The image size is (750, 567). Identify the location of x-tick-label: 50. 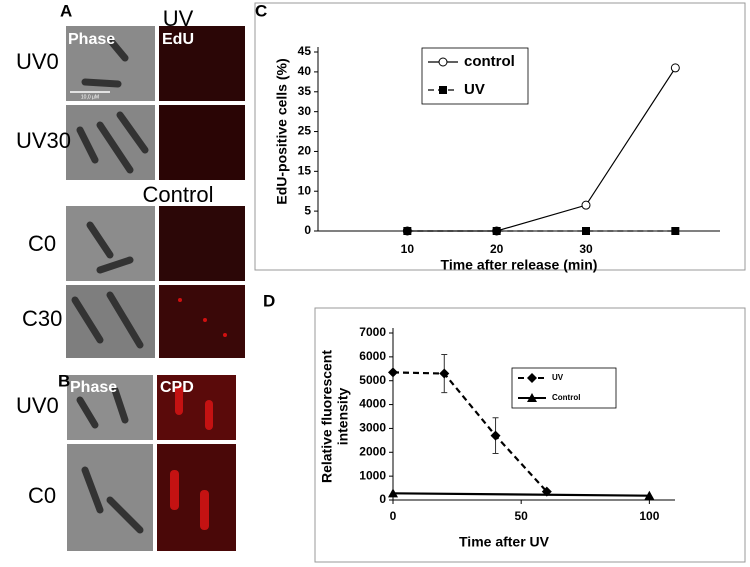
(522, 516).